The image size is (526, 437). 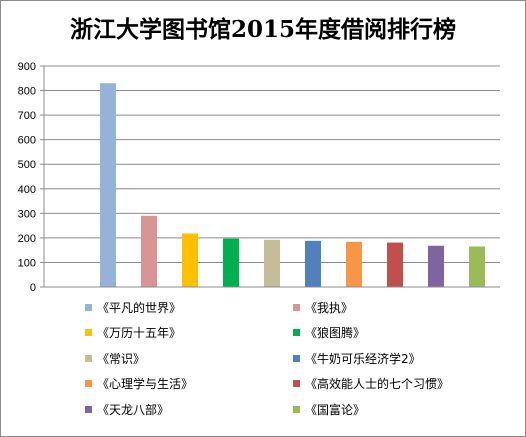 I want to click on chart-title: 浙江大学图书馆2015年度借阅排行榜, so click(x=262, y=29).